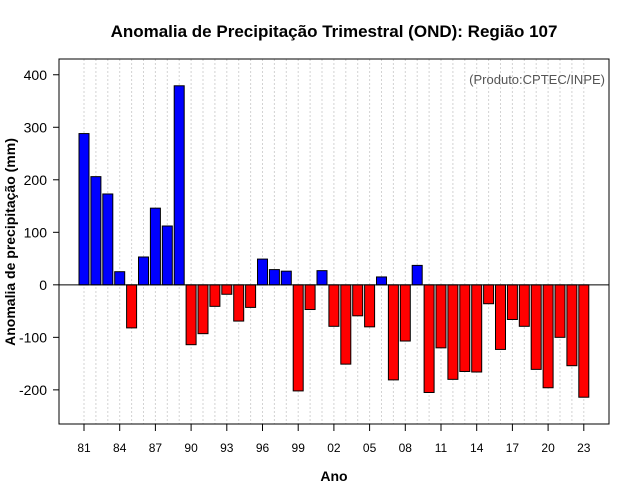 This screenshot has height=500, width=640. Describe the element at coordinates (120, 448) in the screenshot. I see `x-tick-label-84: 84` at that location.